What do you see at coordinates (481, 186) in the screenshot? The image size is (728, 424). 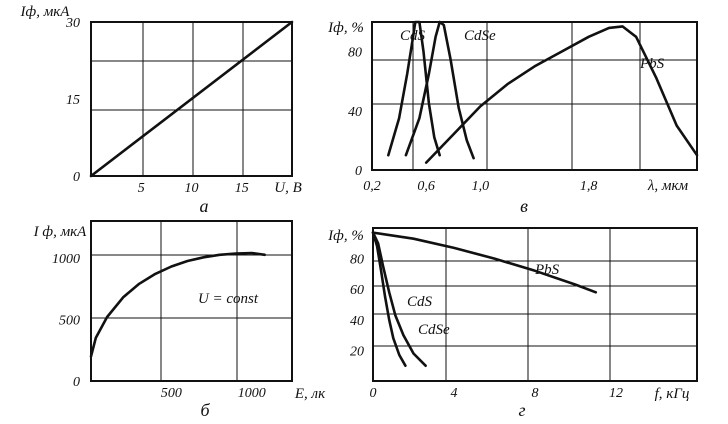 I see `x-tick-label: 1,0` at bounding box center [481, 186].